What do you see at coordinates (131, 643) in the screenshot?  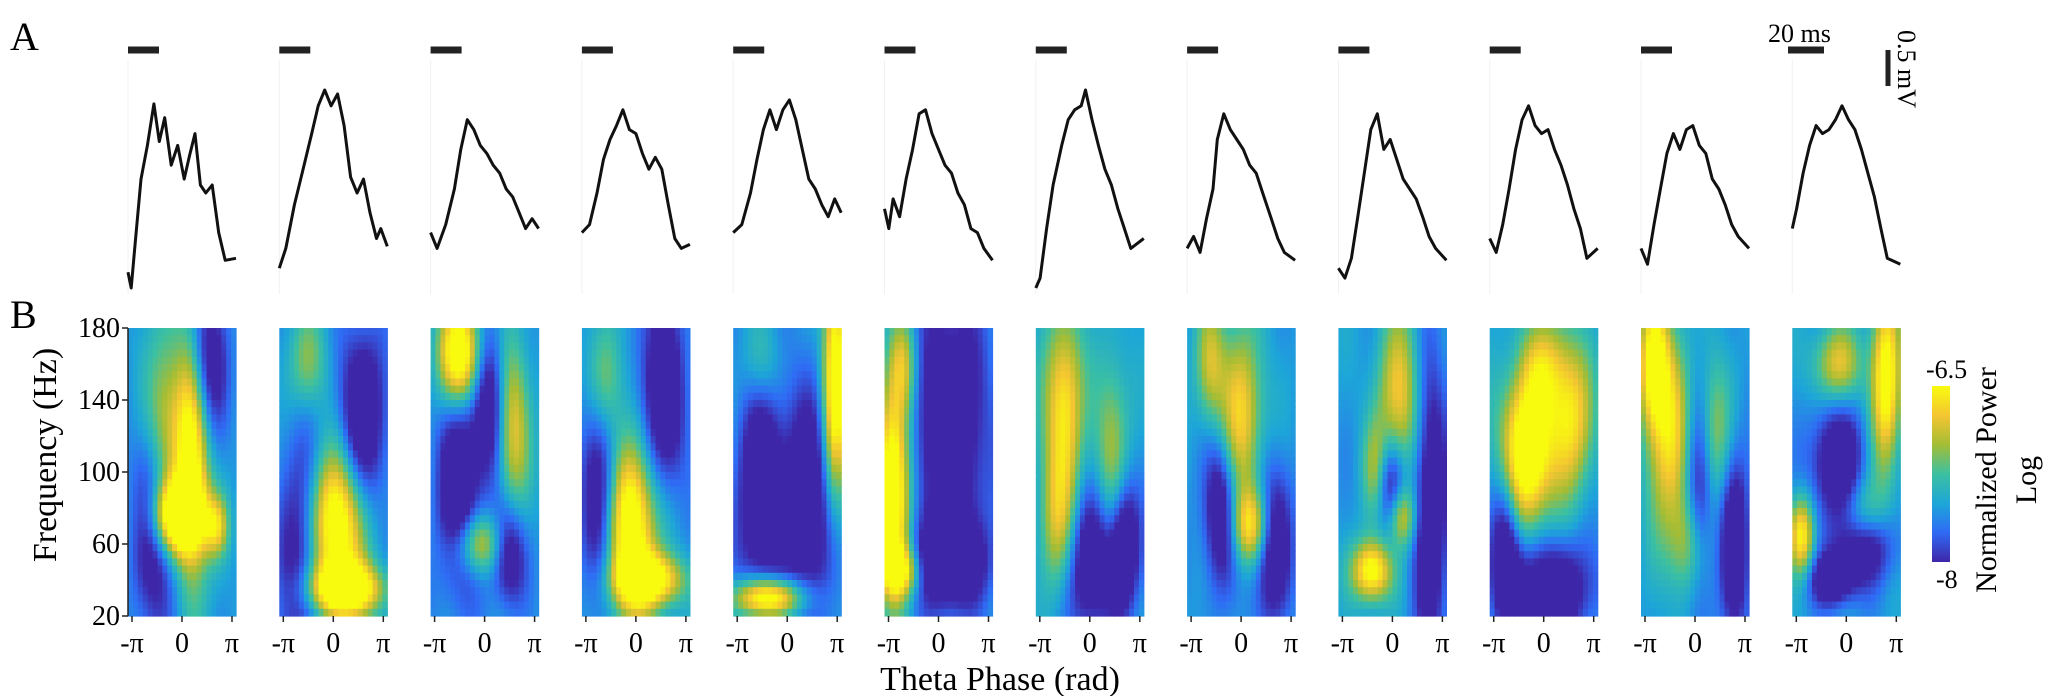 I see `x-tick-label: -π` at bounding box center [131, 643].